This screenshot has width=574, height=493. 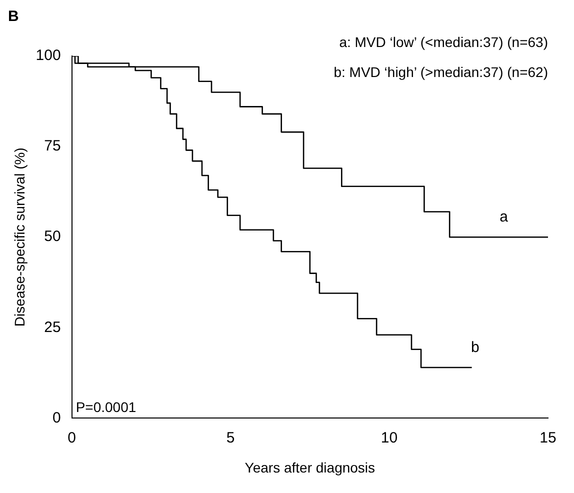 What do you see at coordinates (13, 17) in the screenshot?
I see `chart-title: B` at bounding box center [13, 17].